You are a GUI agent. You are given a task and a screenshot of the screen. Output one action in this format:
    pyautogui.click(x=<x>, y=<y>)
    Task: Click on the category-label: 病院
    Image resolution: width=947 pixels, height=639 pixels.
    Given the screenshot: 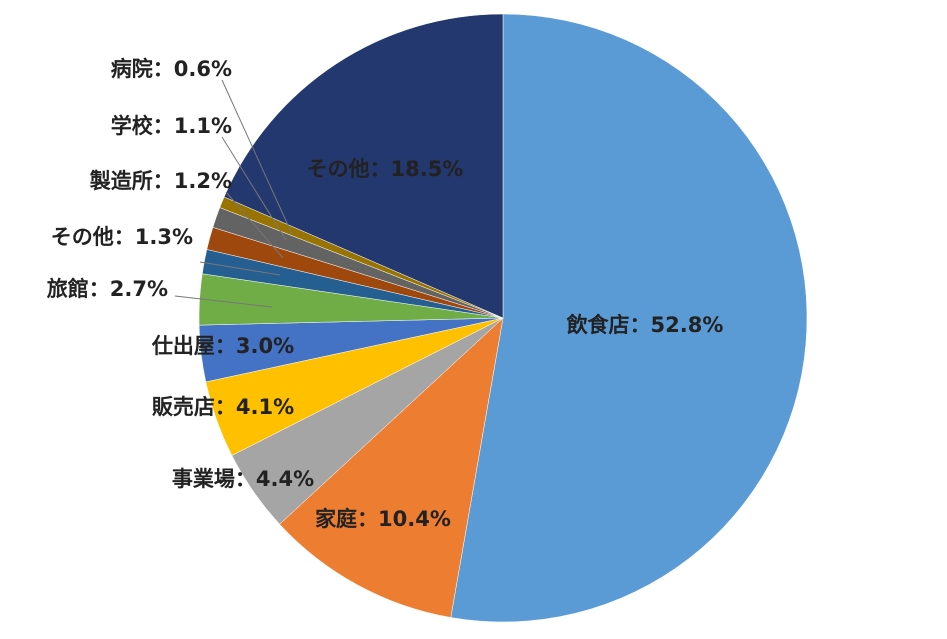 What is the action you would take?
    pyautogui.click(x=132, y=69)
    